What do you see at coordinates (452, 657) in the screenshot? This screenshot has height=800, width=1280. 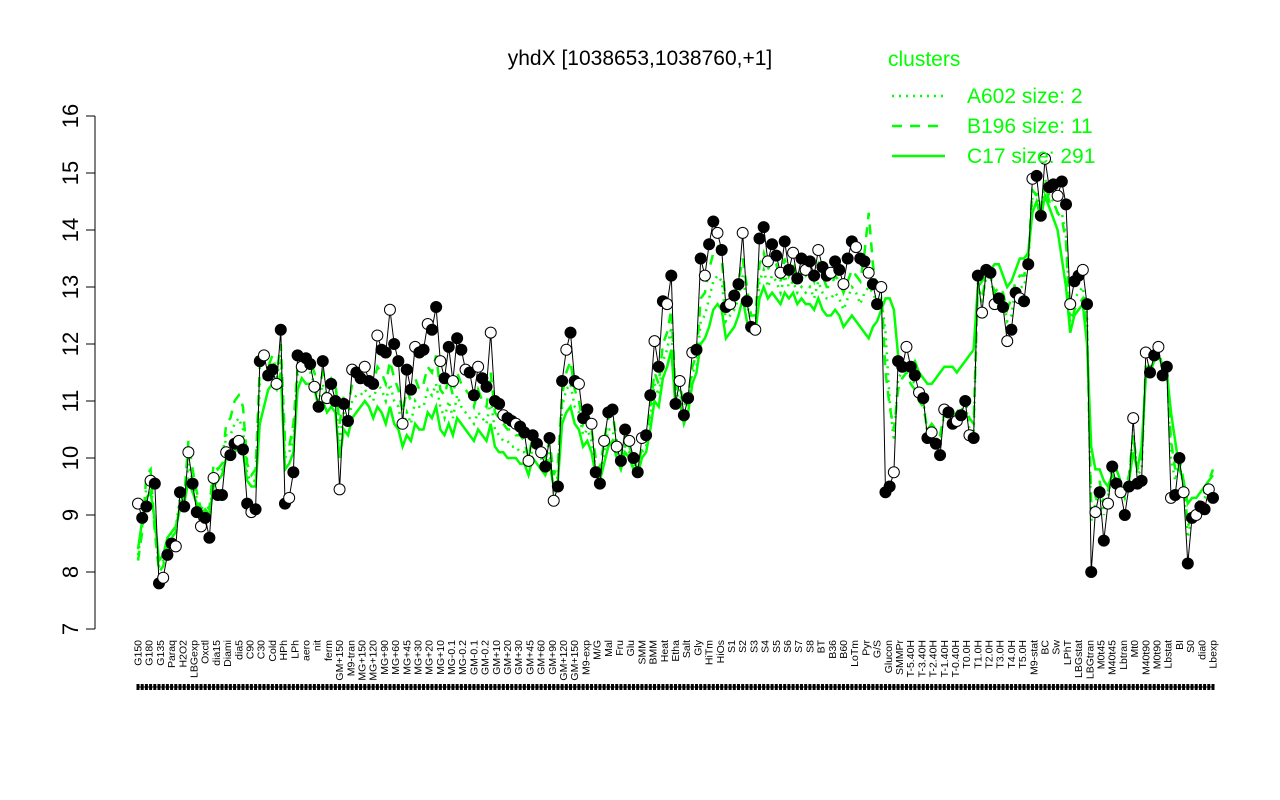 I see `x-tick-label: MG-0.1` at bounding box center [452, 657].